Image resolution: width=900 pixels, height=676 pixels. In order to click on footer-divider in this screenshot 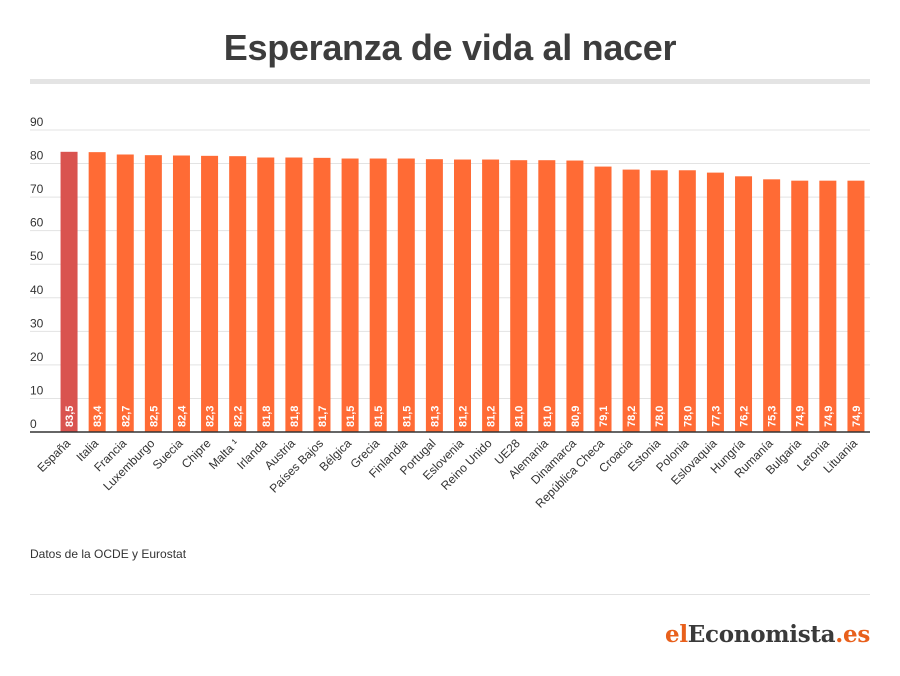, I will do `click(450, 594)`.